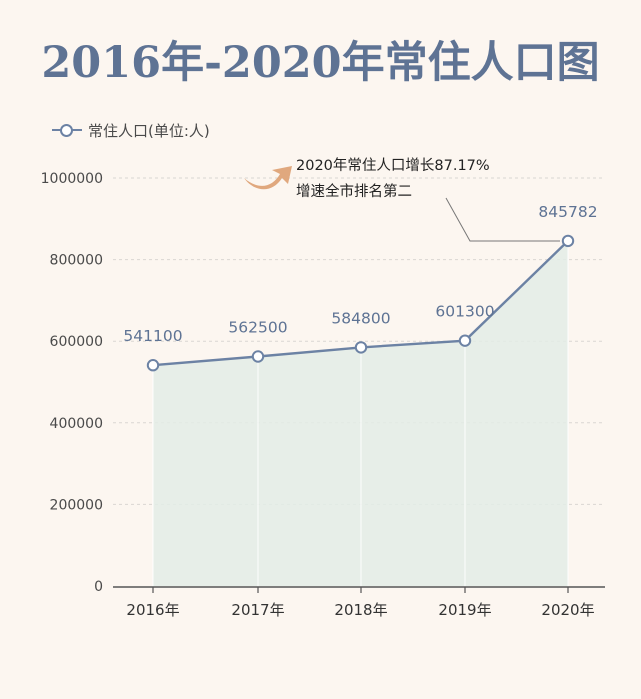 The width and height of the screenshot is (641, 699). I want to click on x-tick-label: 2016年, so click(152, 610).